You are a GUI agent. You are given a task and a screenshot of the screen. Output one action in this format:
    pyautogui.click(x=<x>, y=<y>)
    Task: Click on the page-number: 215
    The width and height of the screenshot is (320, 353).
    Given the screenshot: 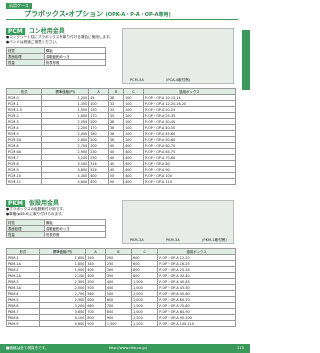 What is the action you would take?
    pyautogui.click(x=240, y=348)
    